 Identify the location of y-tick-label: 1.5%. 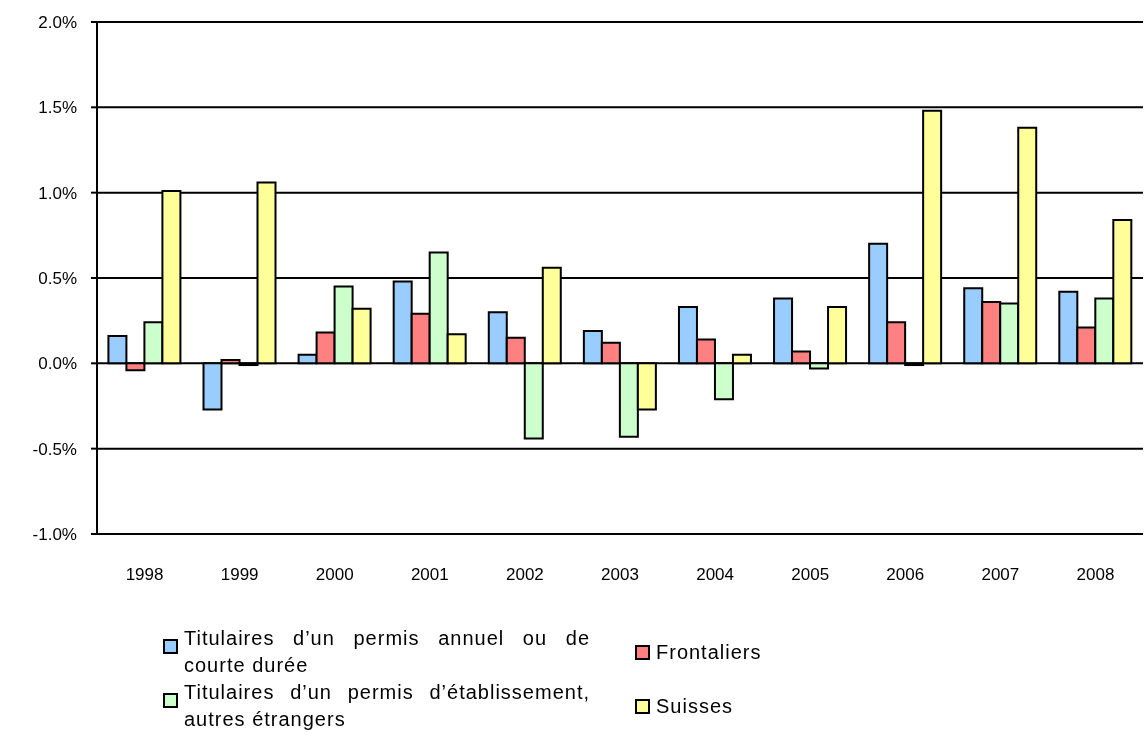
(57, 108).